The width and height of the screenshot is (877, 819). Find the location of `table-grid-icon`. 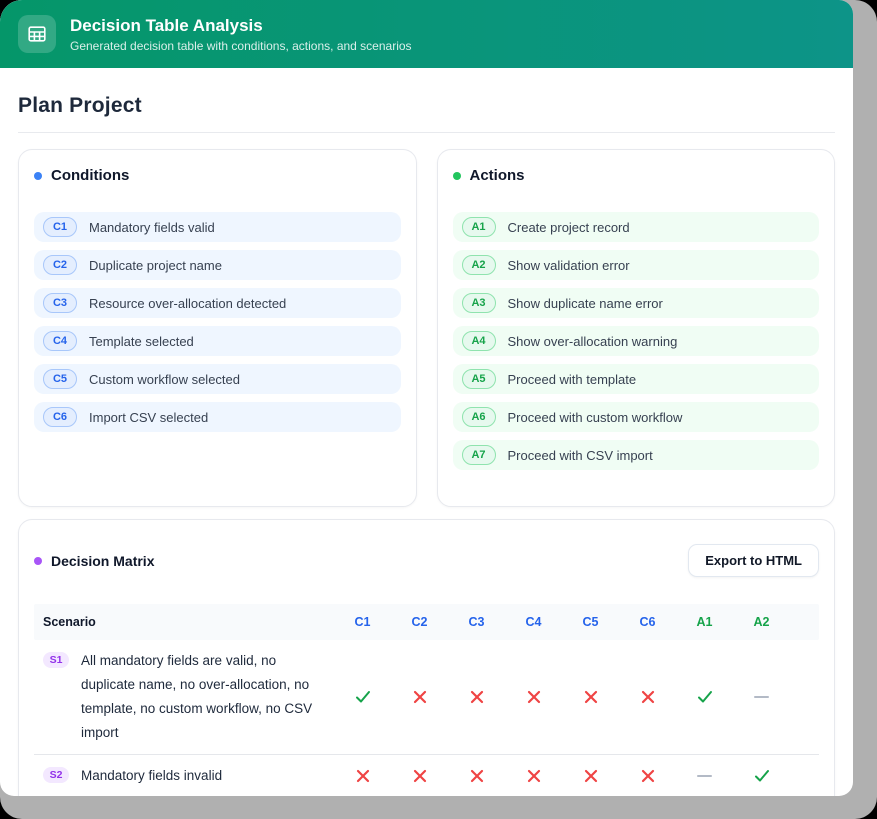

table-grid-icon is located at coordinates (37, 34).